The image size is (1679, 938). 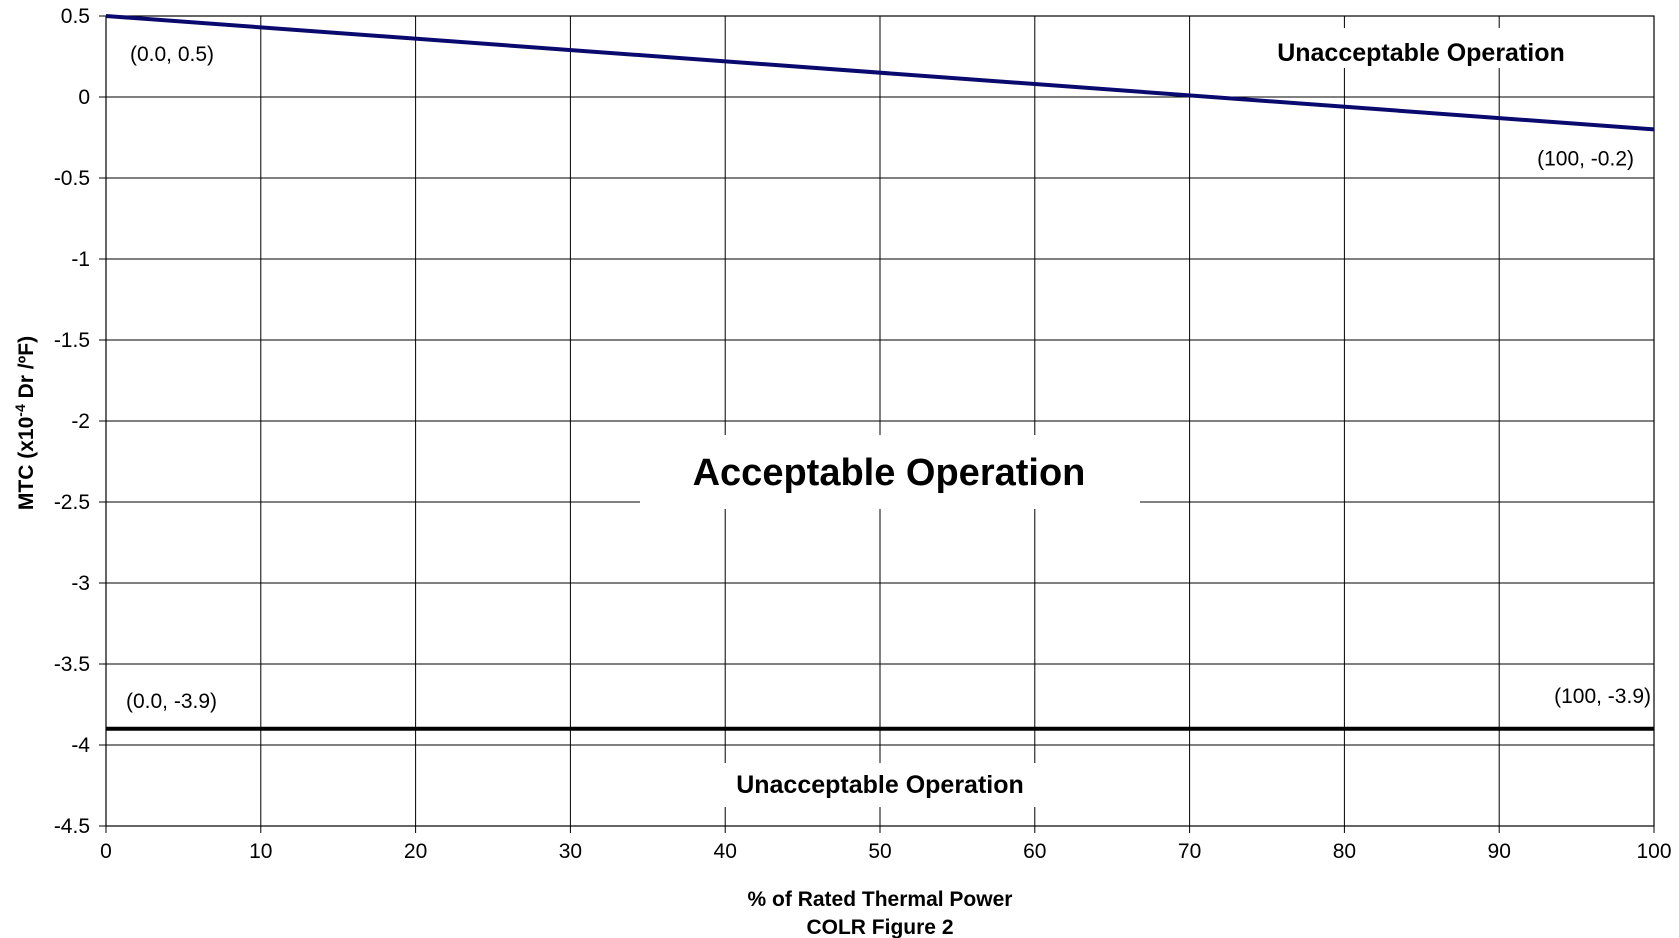 What do you see at coordinates (879, 851) in the screenshot?
I see `x-tick-label: 50` at bounding box center [879, 851].